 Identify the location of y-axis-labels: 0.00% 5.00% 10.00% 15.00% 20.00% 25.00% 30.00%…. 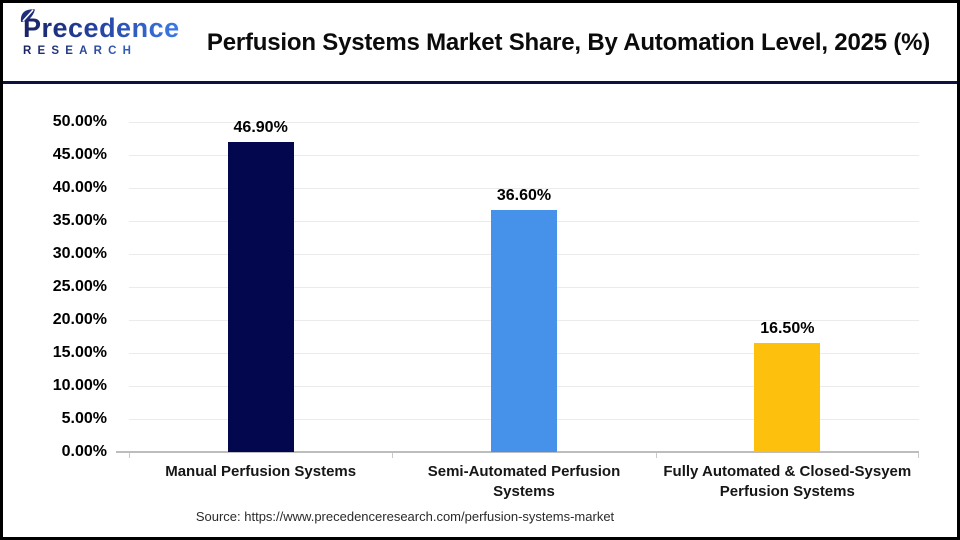
(55, 286).